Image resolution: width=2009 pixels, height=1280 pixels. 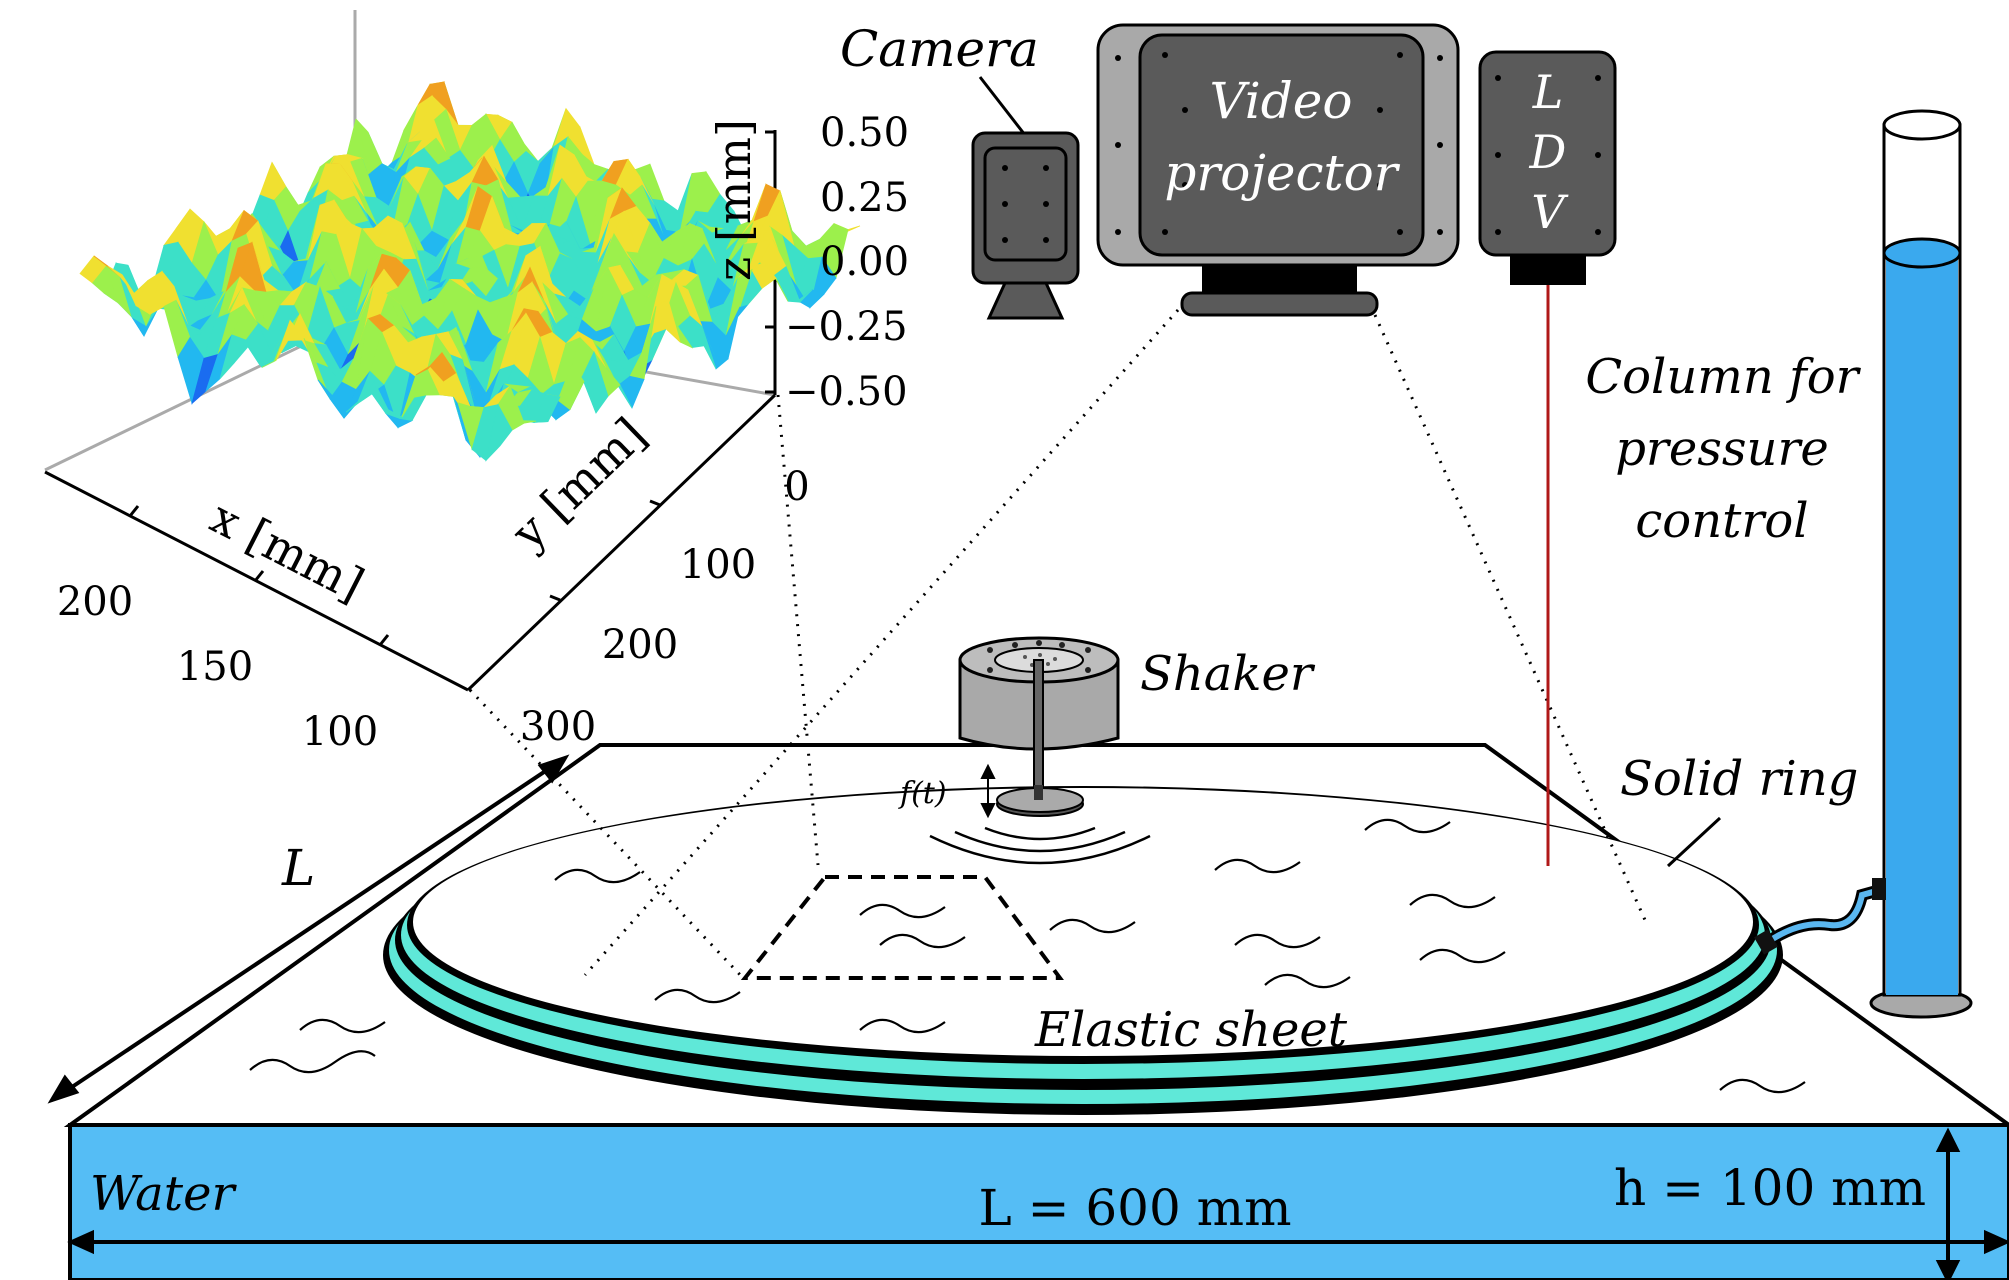 What do you see at coordinates (864, 198) in the screenshot?
I see `z-tick-025: 0.25` at bounding box center [864, 198].